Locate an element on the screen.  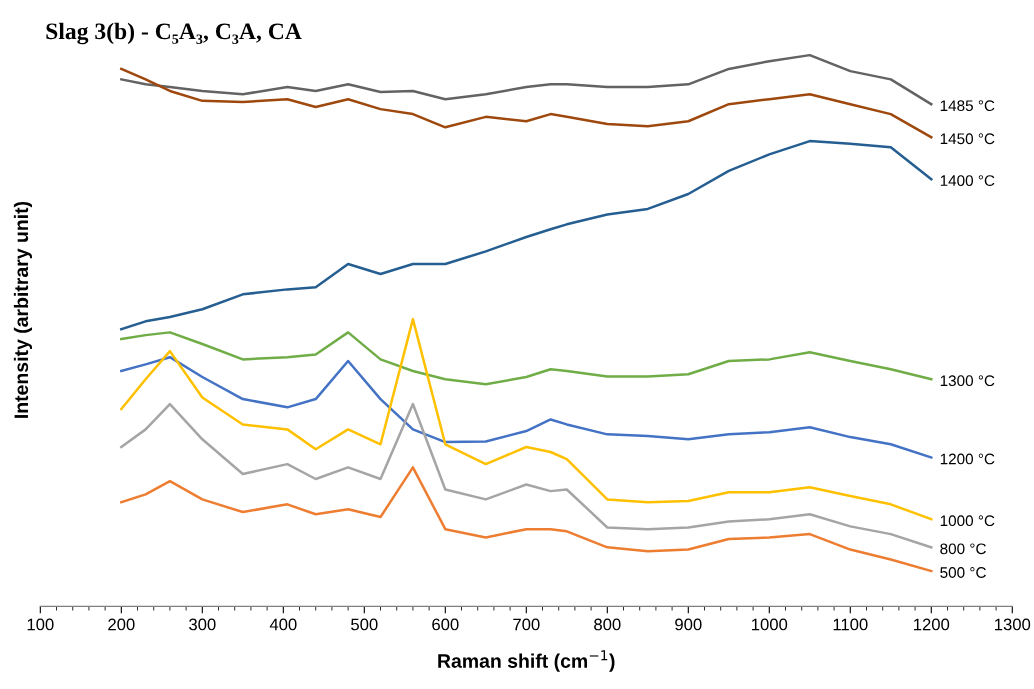
chart-title: Slag 3(b) - C₅A₃, C₃A, CA is located at coordinates (174, 33).